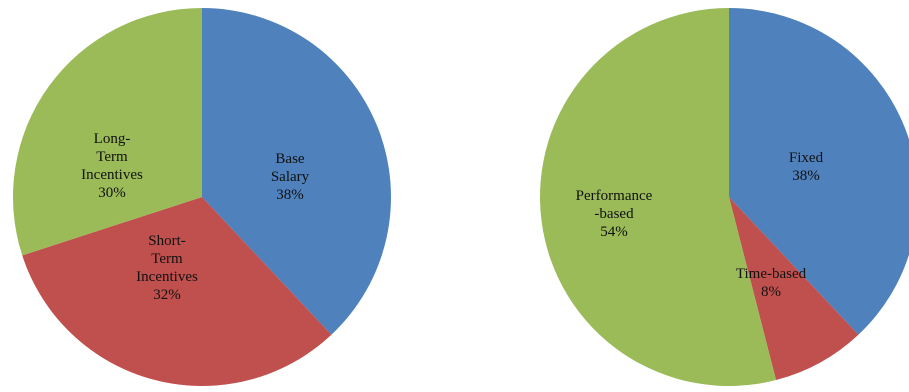 The image size is (909, 392). What do you see at coordinates (167, 295) in the screenshot?
I see `slice-label-line: 32%` at bounding box center [167, 295].